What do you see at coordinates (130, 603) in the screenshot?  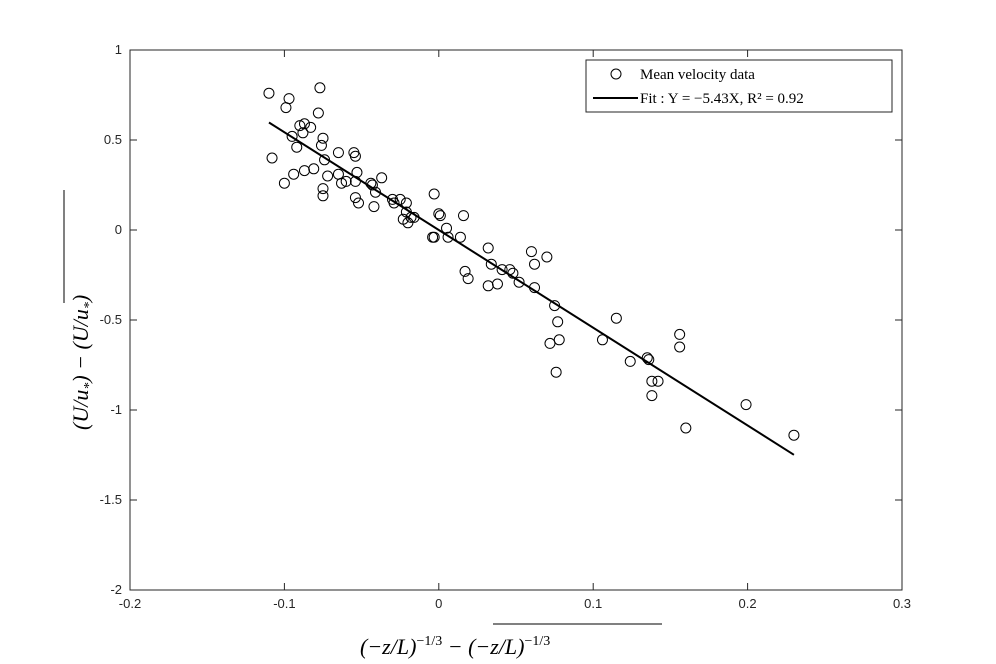 I see `x-tick-label: -0.2` at bounding box center [130, 603].